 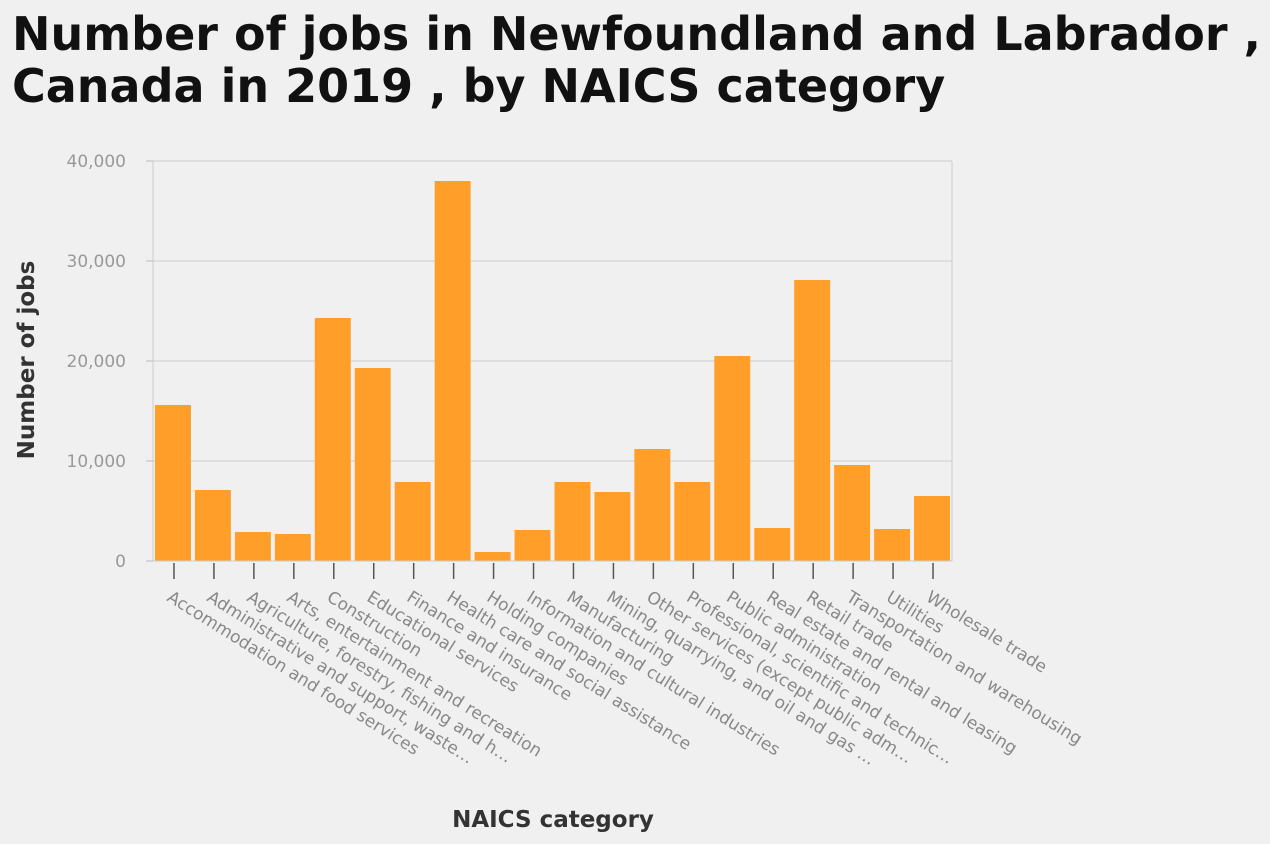 What do you see at coordinates (96, 462) in the screenshot?
I see `y-tick-label: 10,000` at bounding box center [96, 462].